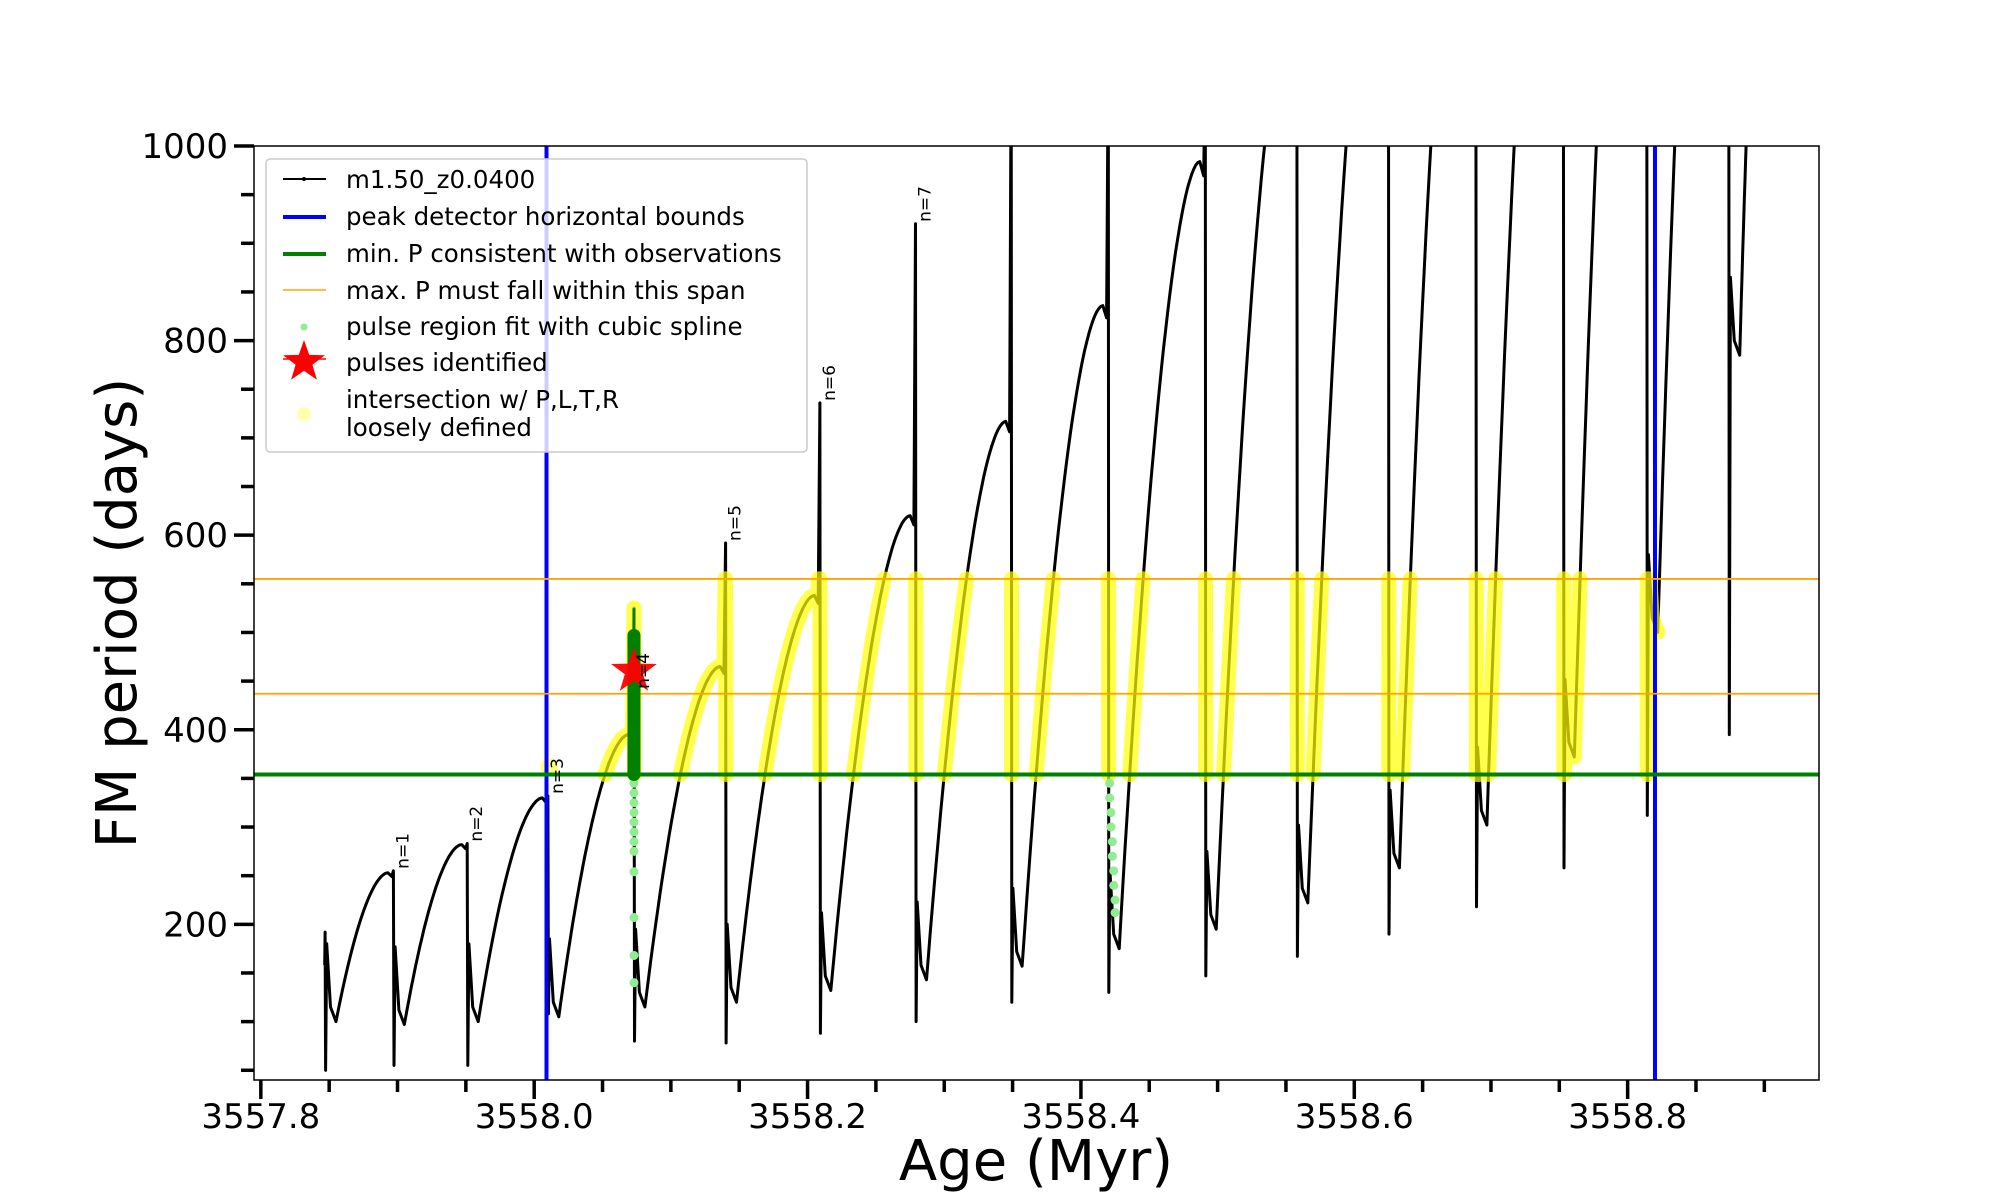 The width and height of the screenshot is (2000, 1200). Describe the element at coordinates (304, 414) in the screenshot. I see `legend-swatch-yellow-dot` at that location.